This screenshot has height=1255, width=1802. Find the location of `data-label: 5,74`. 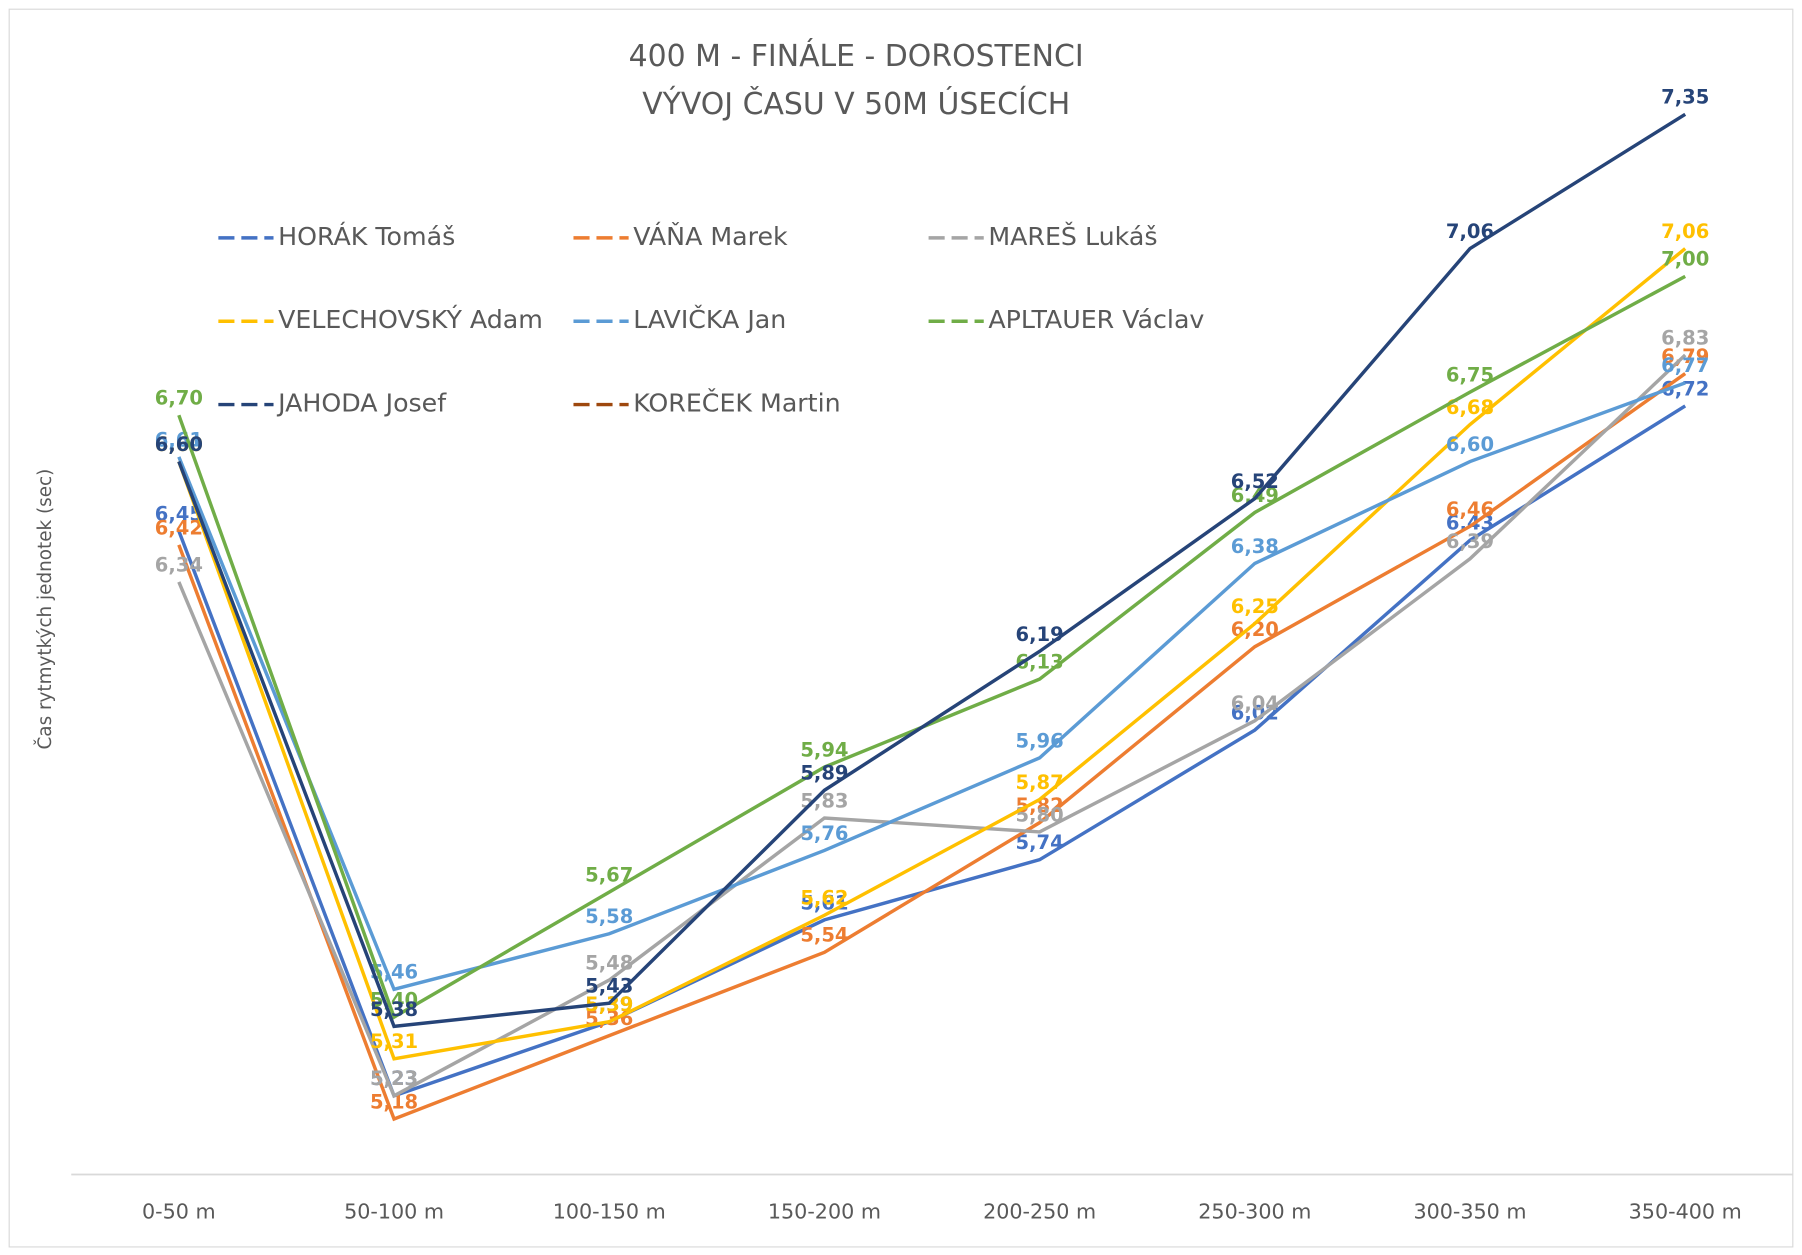

data-label: 5,74 is located at coordinates (1040, 842).